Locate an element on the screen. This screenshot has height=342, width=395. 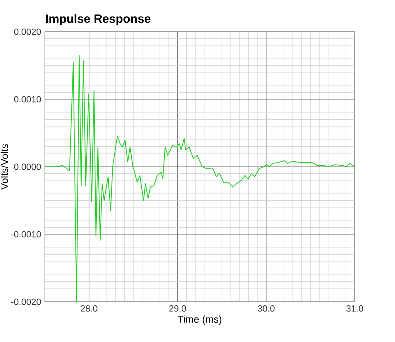
y-tick-label: 0.0010 is located at coordinates (28, 99).